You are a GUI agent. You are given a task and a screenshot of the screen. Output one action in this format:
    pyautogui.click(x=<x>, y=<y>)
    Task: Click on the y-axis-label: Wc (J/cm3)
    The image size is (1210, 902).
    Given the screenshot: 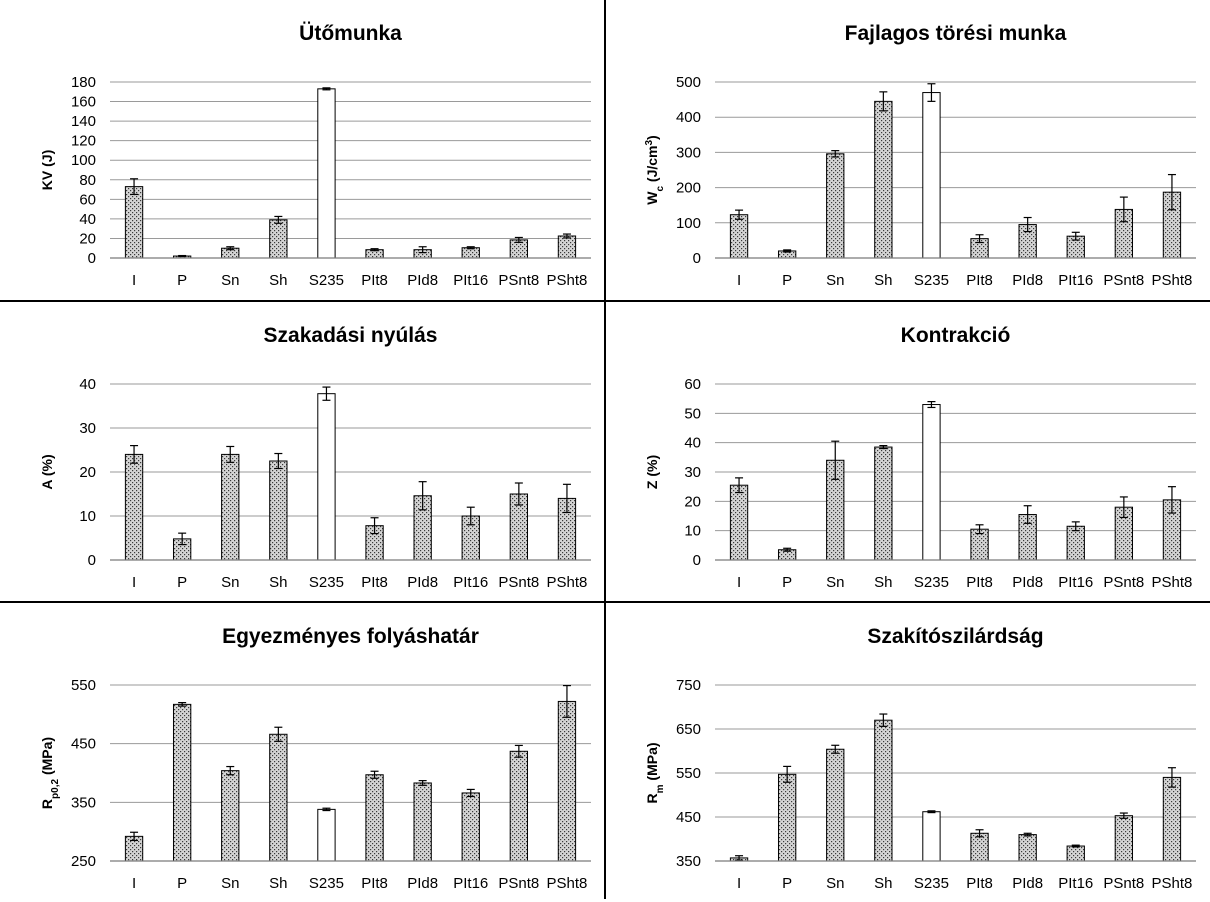 What is the action you would take?
    pyautogui.click(x=655, y=169)
    